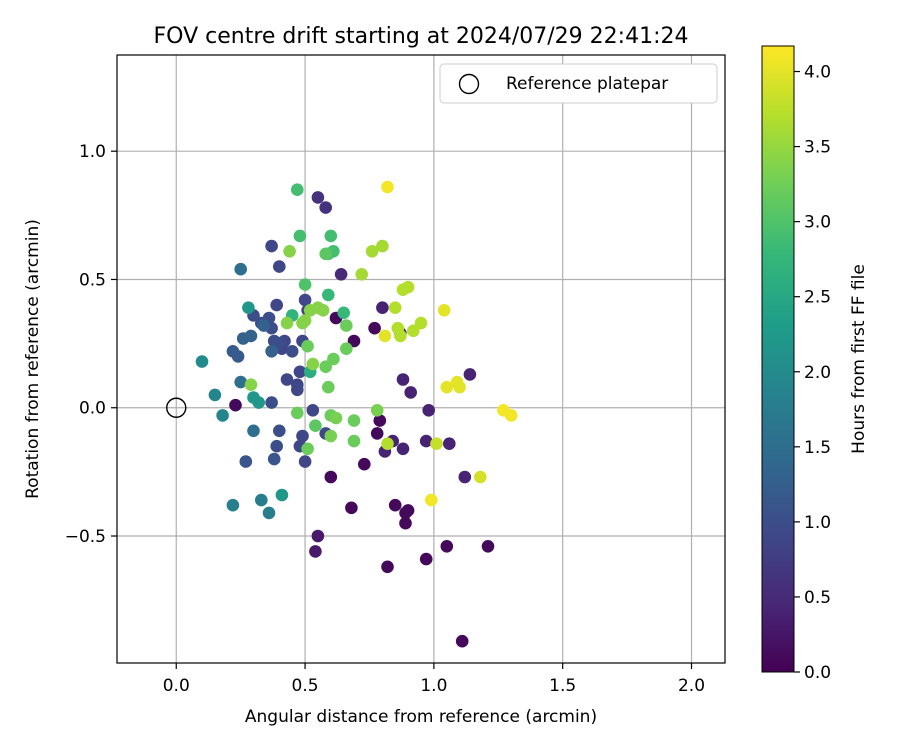  I want to click on reference-marker-group, so click(176, 407).